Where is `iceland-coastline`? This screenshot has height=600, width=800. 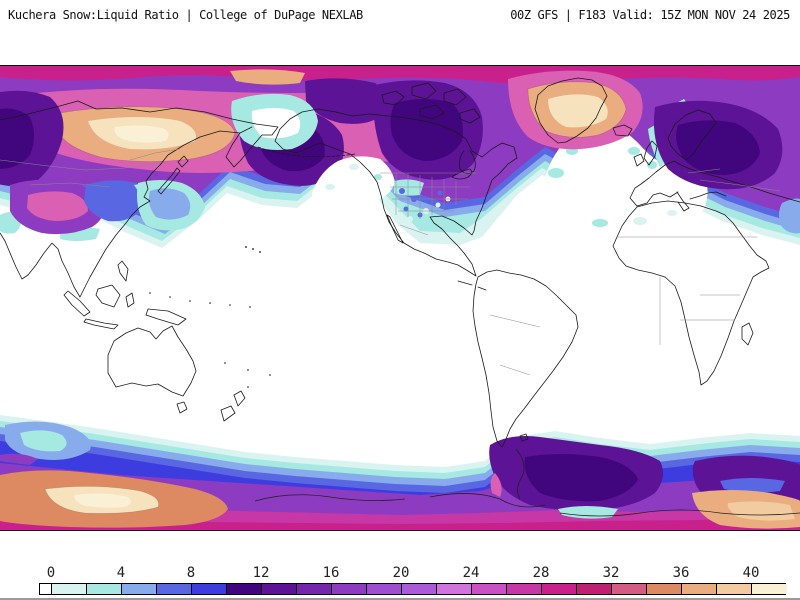 iceland-coastline is located at coordinates (622, 130).